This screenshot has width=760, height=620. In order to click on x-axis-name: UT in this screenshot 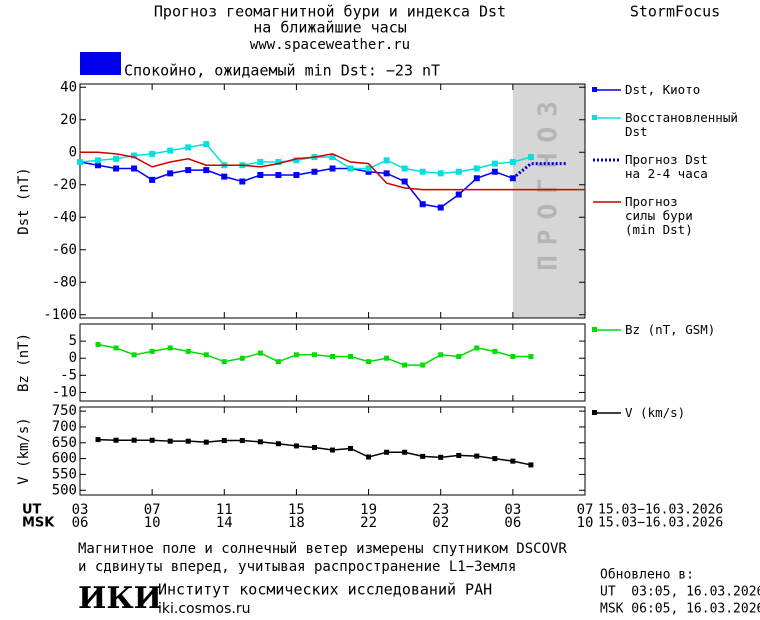, I will do `click(32, 510)`.